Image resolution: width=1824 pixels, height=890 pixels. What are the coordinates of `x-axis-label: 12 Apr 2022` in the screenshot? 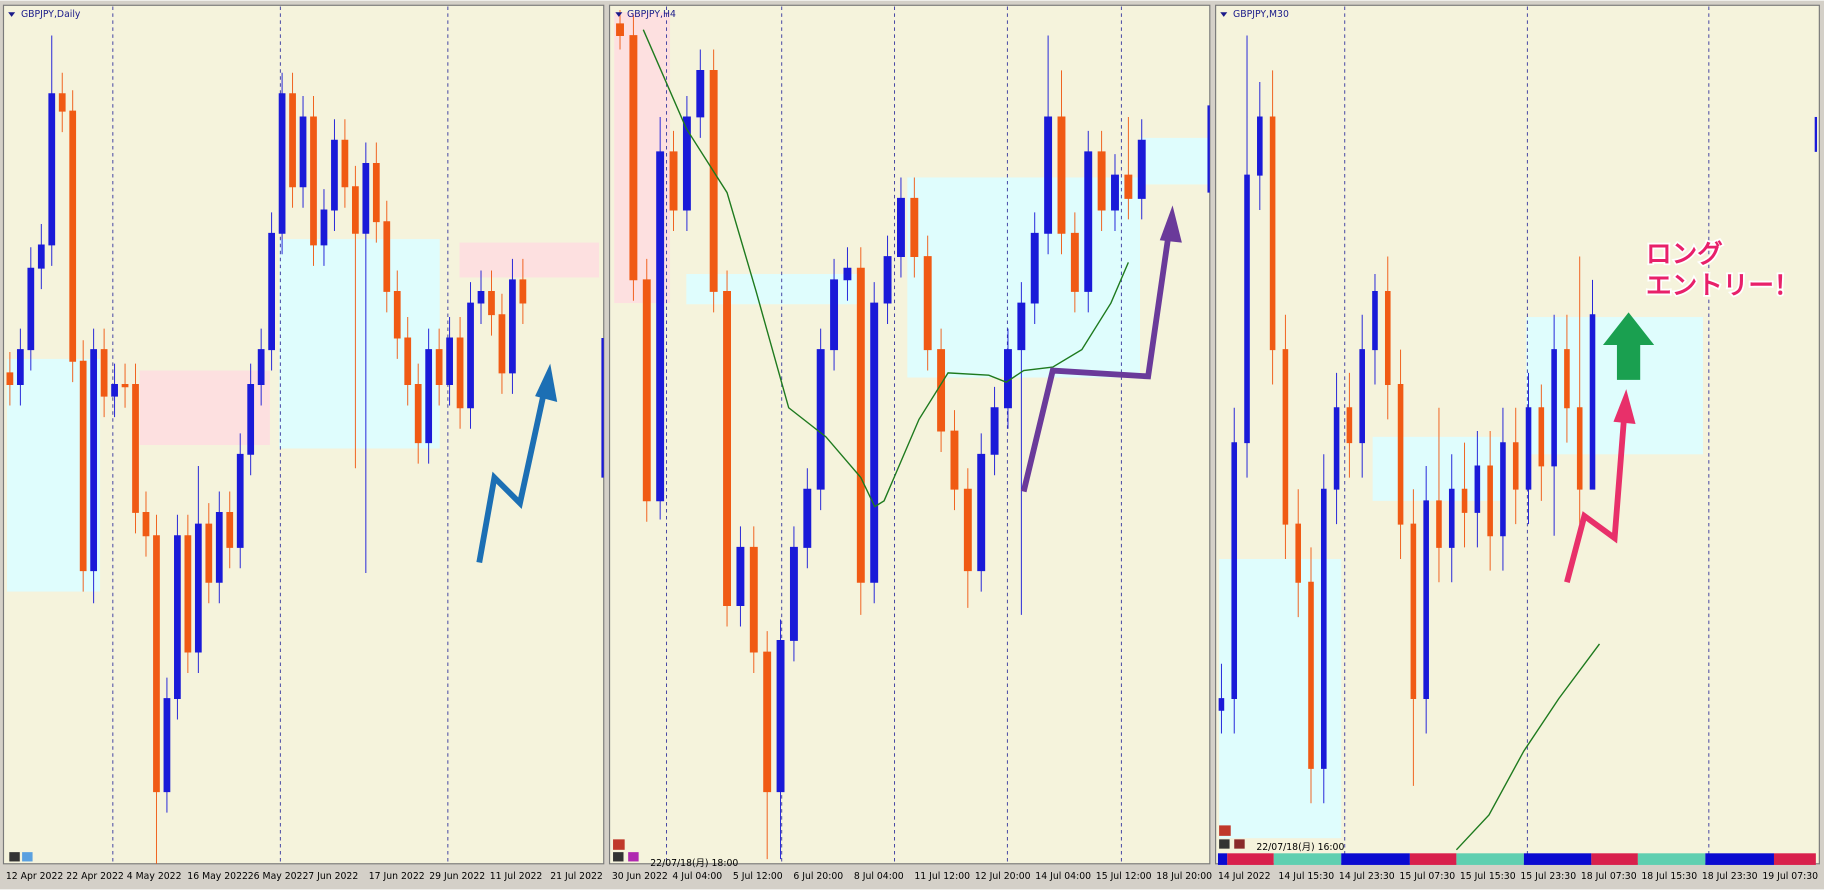 It's located at (34, 876).